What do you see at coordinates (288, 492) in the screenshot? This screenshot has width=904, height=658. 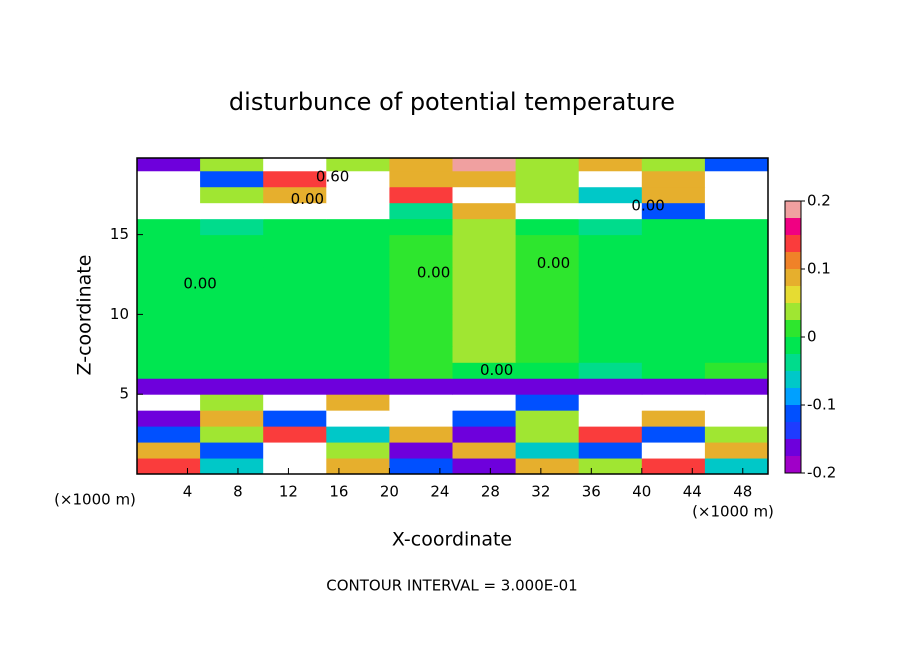 I see `x-tick-label: 12` at bounding box center [288, 492].